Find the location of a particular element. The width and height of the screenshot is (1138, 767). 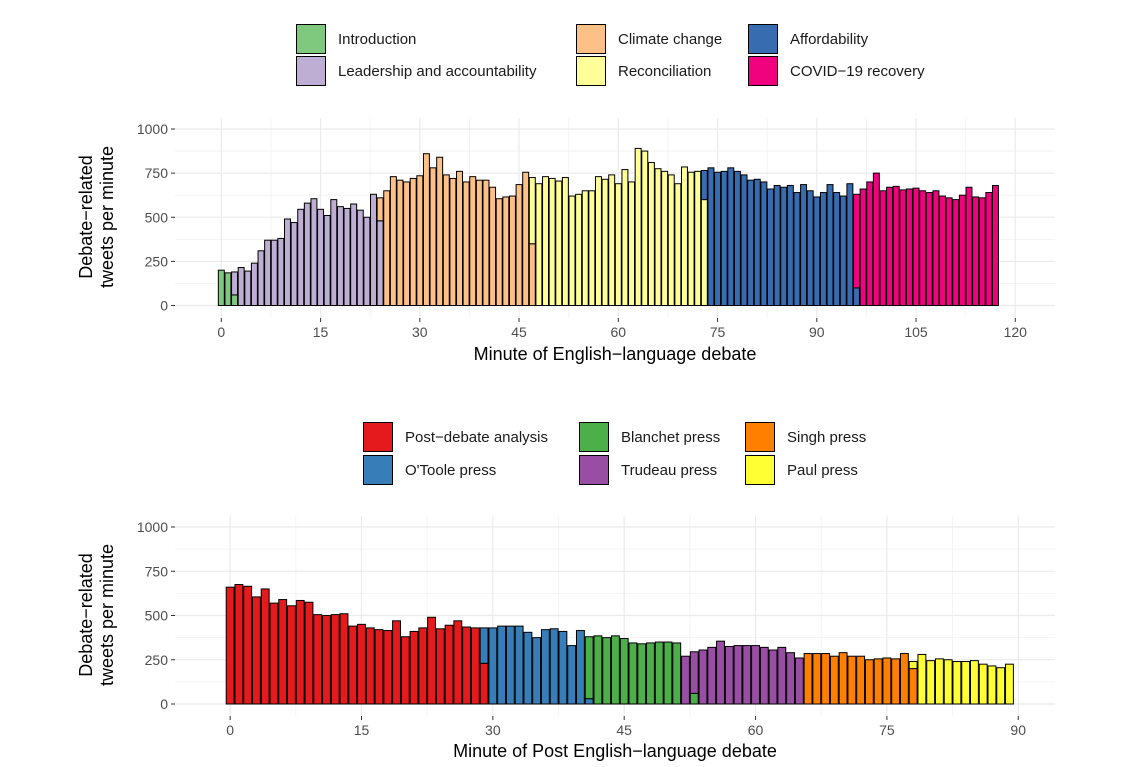

legend-label: Singh press is located at coordinates (827, 437).